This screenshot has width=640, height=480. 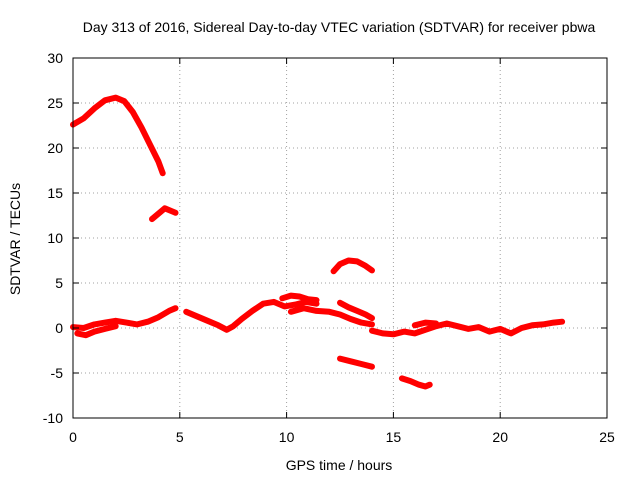 What do you see at coordinates (53, 418) in the screenshot?
I see `y-tick-label: -10` at bounding box center [53, 418].